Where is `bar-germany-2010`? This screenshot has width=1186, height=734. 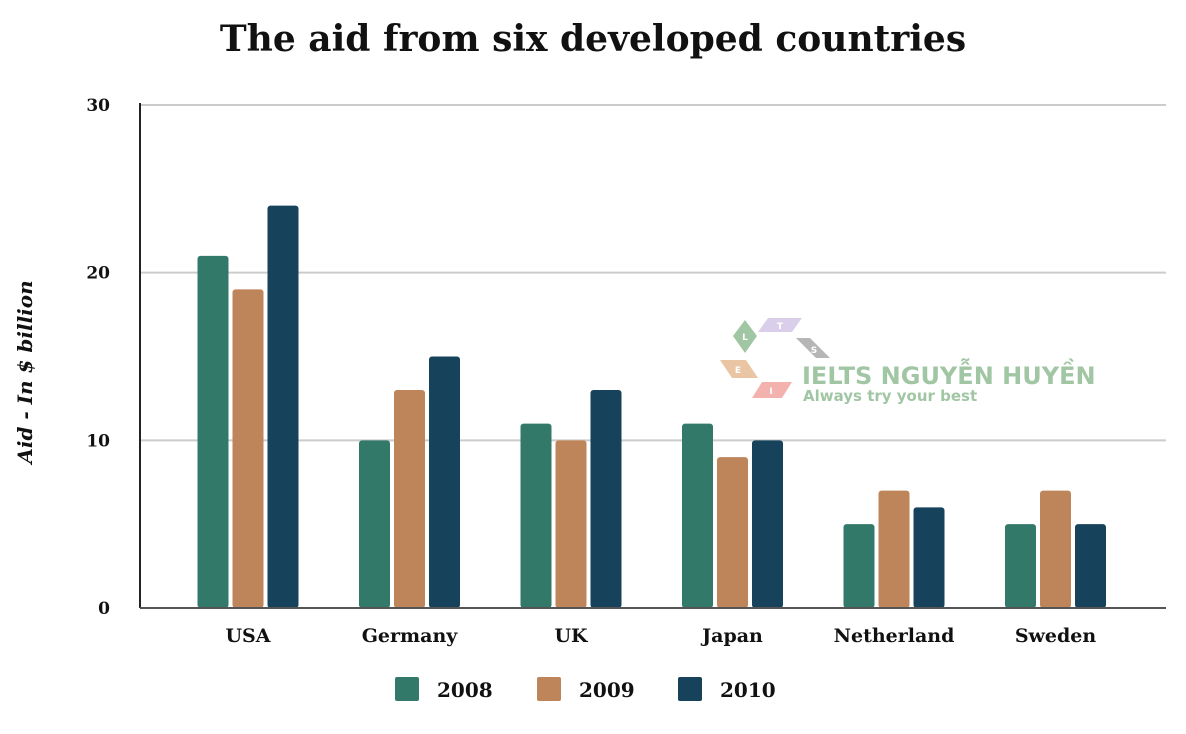
bar-germany-2010 is located at coordinates (444, 482).